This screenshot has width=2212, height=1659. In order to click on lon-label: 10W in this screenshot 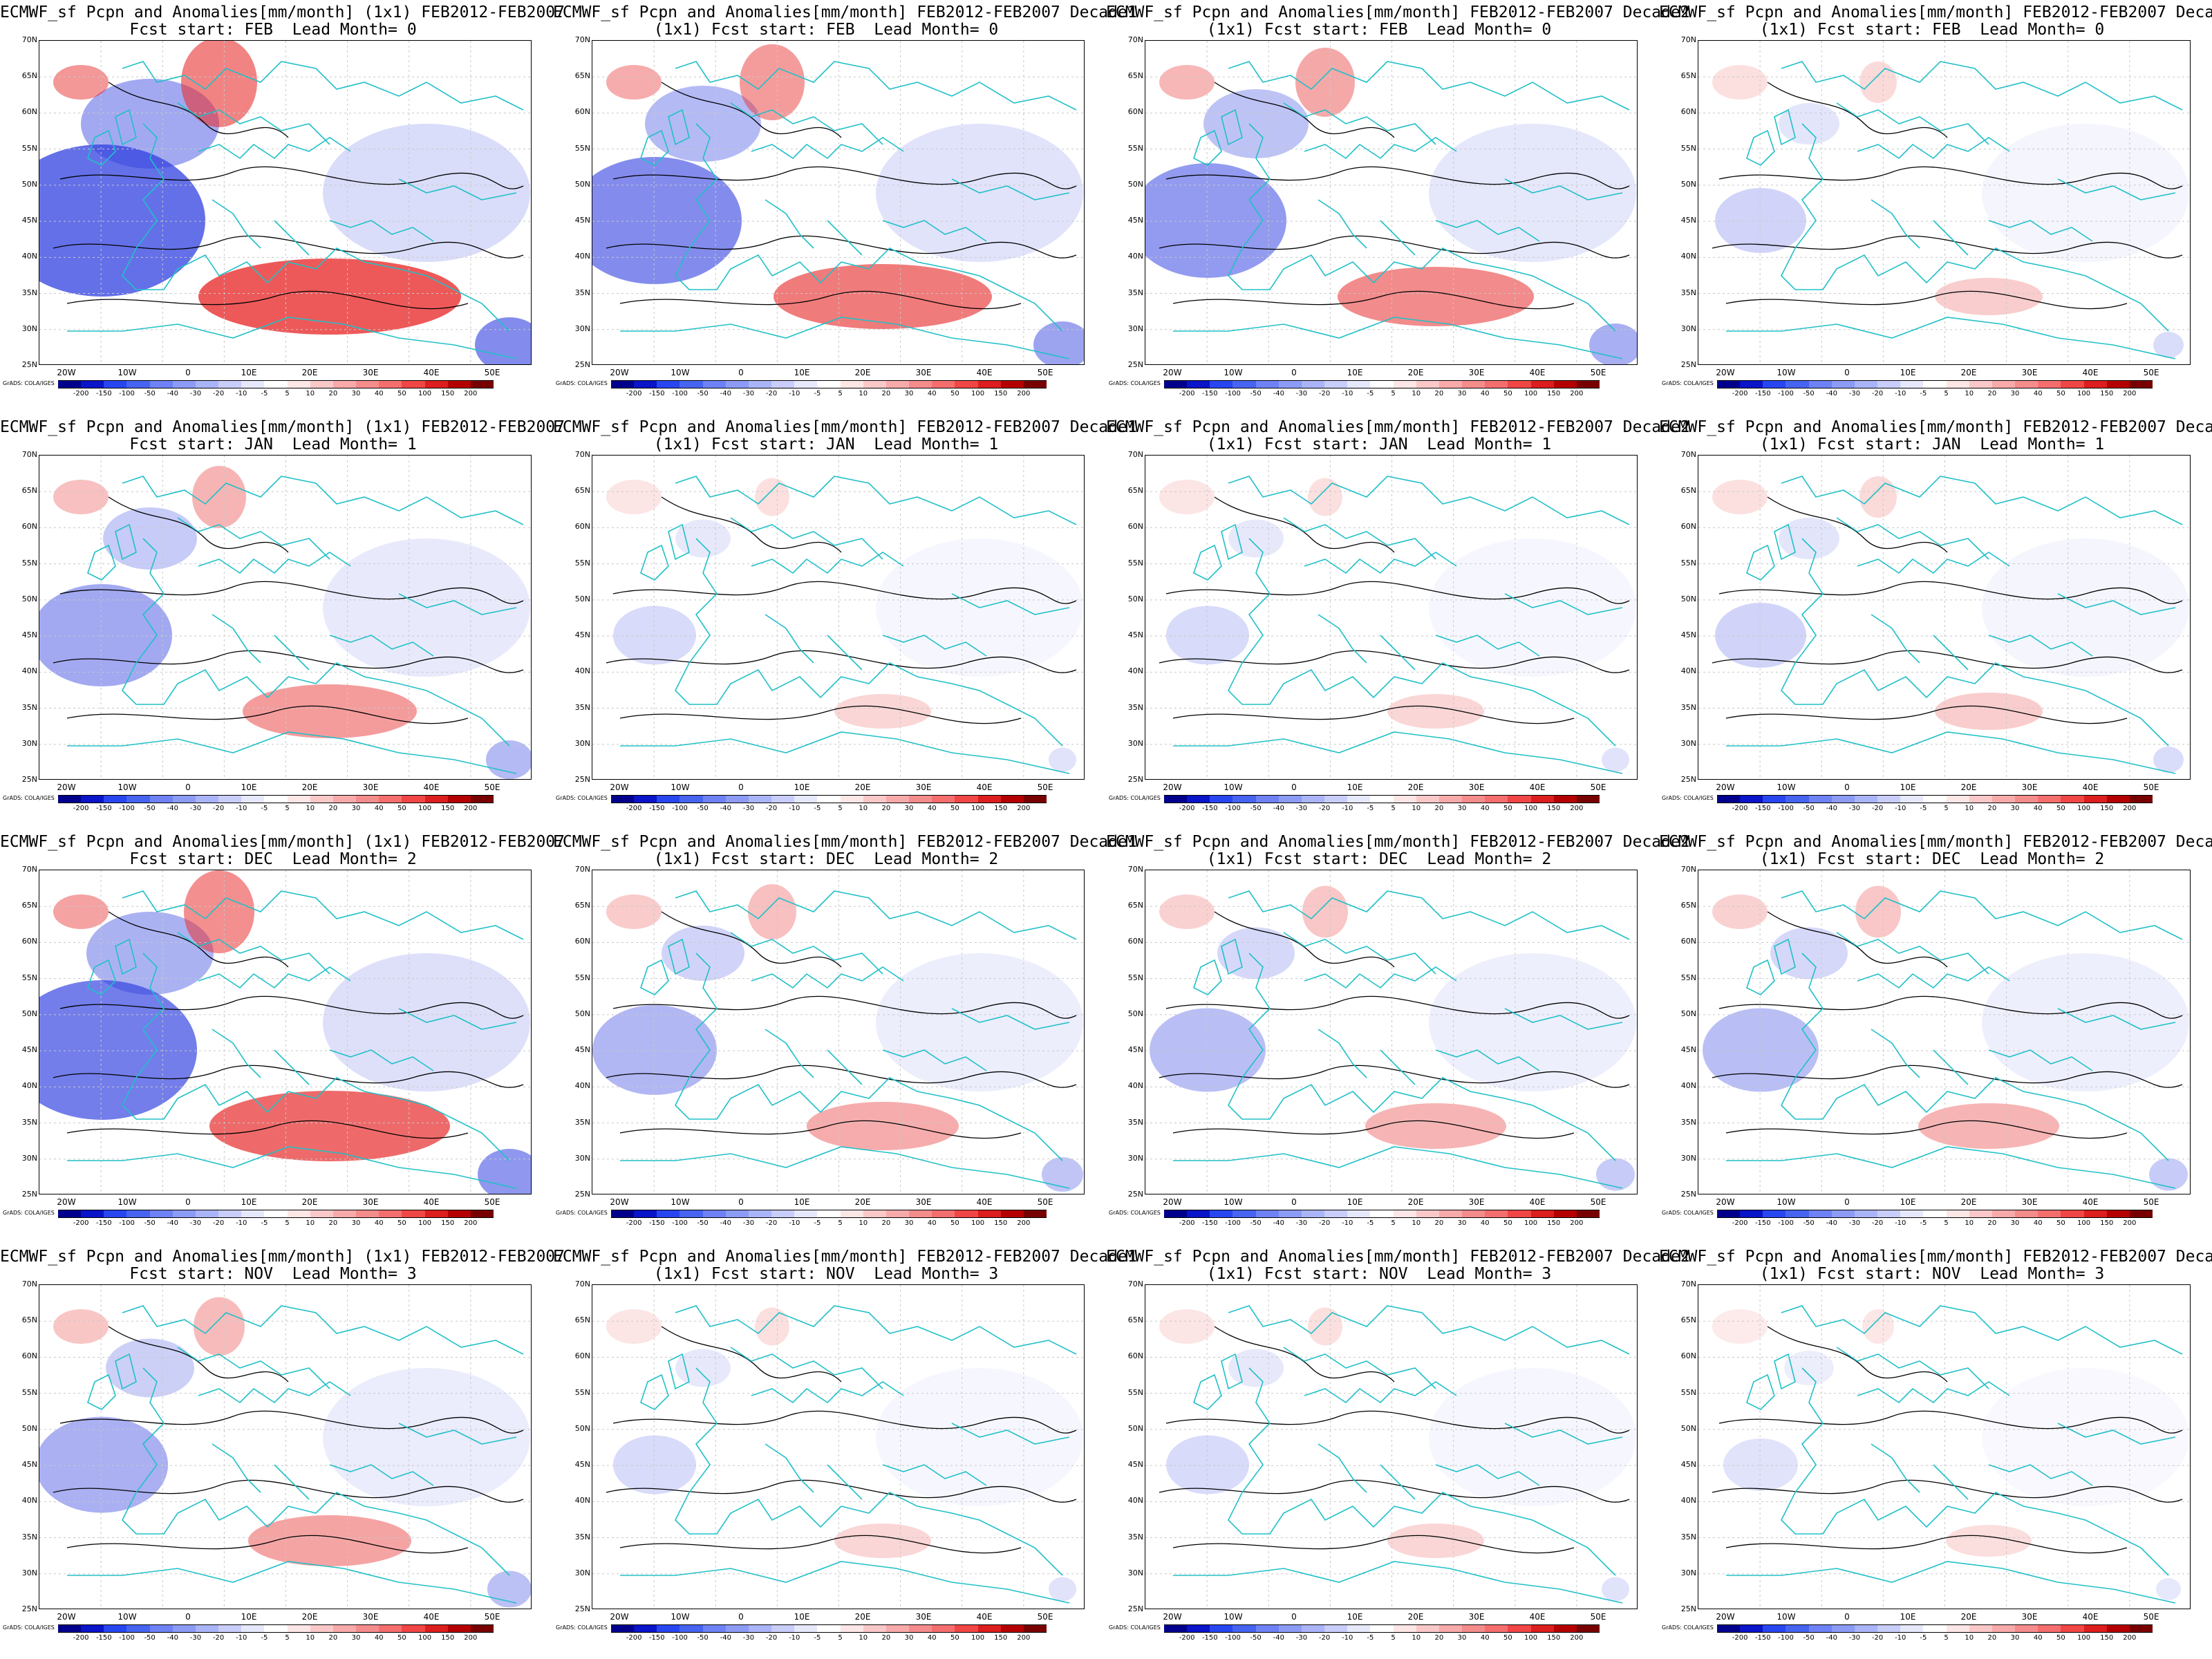, I will do `click(1787, 1202)`.